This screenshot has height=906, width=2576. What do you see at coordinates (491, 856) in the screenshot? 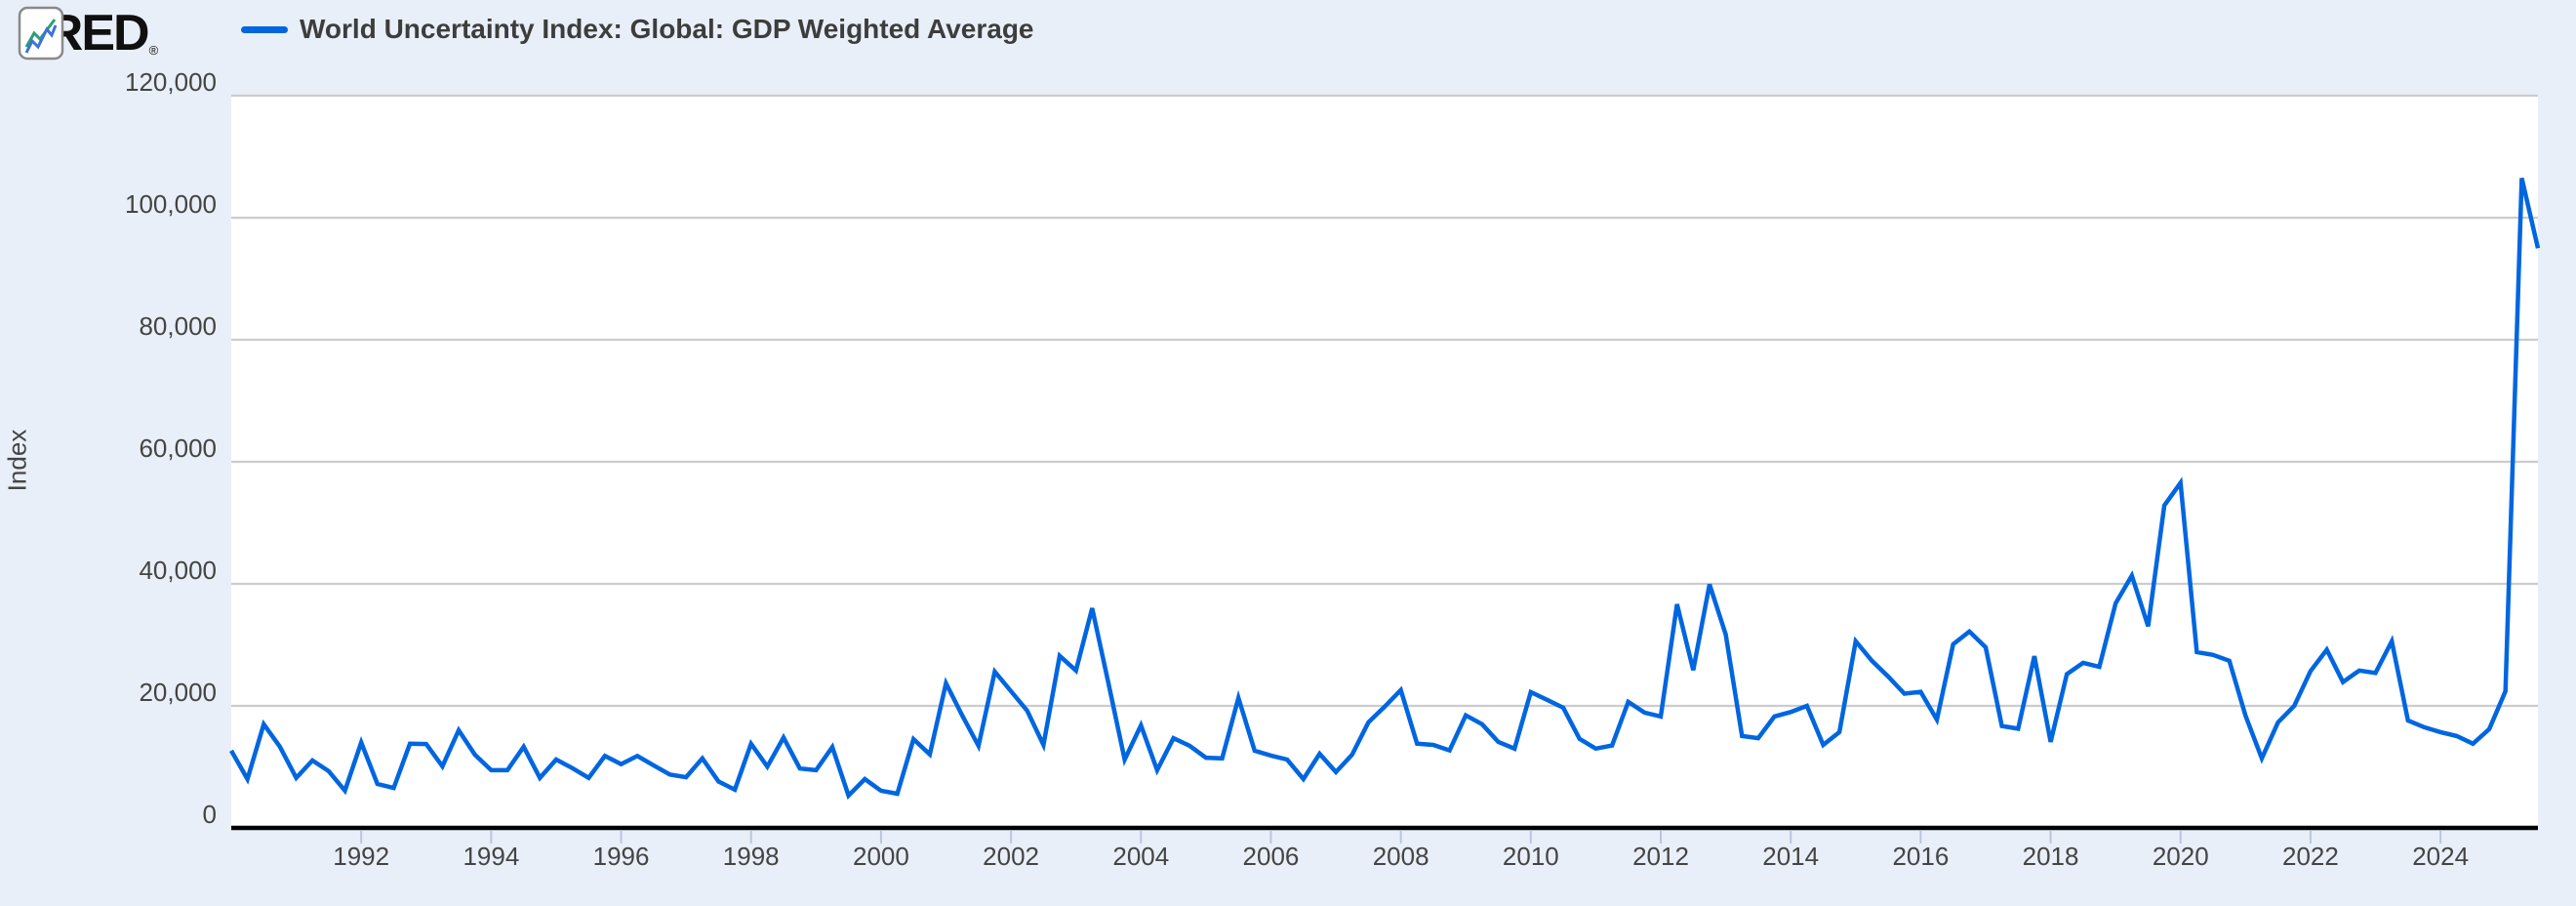
I see `x-axis-label: 1994` at bounding box center [491, 856].